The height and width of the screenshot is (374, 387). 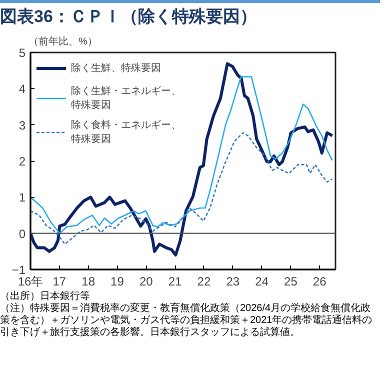 What do you see at coordinates (233, 281) in the screenshot?
I see `x-tick-label: 23` at bounding box center [233, 281].